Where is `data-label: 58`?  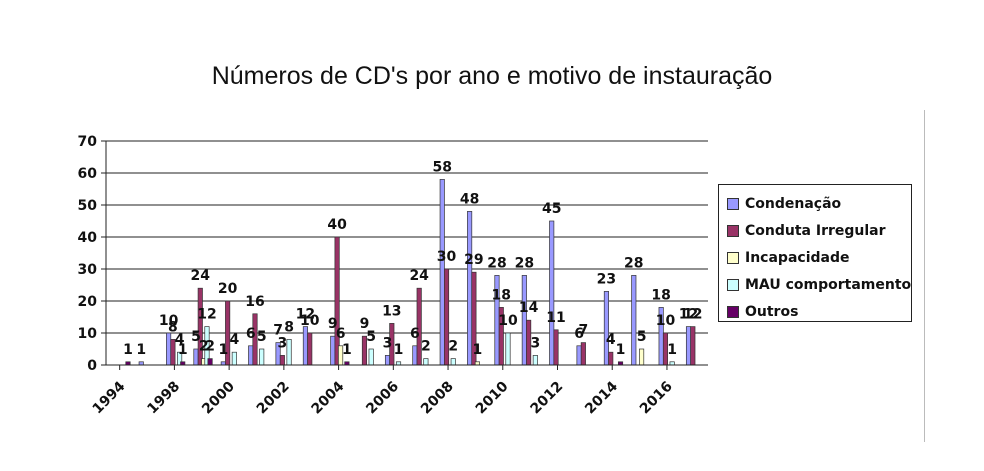 data-label: 58 is located at coordinates (442, 167).